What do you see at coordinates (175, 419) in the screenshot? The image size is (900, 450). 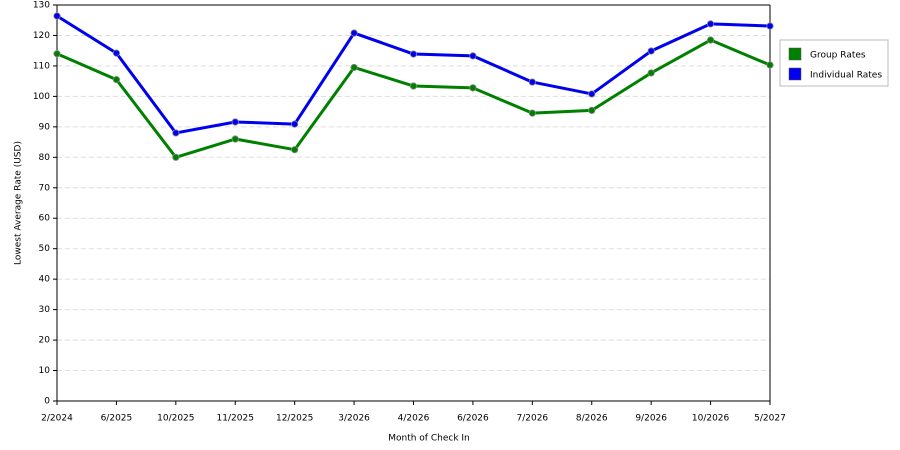 I see `x-tick-label: 10/2025` at bounding box center [175, 419].